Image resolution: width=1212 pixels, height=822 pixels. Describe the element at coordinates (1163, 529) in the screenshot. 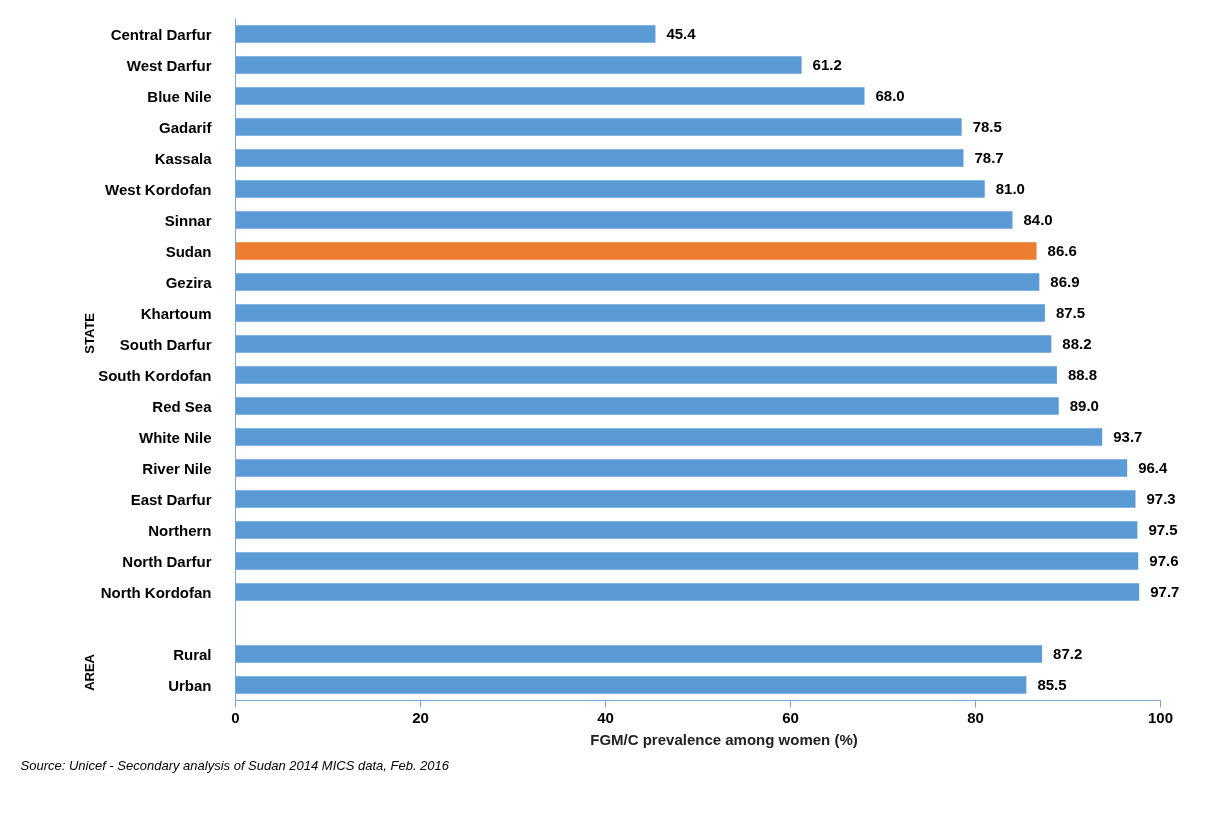

I see `data-label: 97.5` at that location.